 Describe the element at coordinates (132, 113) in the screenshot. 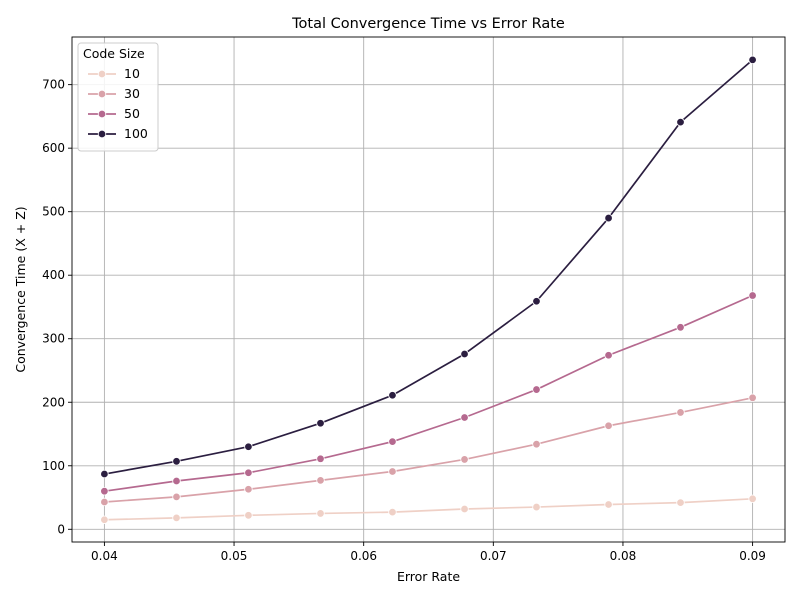

I see `legend-label: 50` at that location.